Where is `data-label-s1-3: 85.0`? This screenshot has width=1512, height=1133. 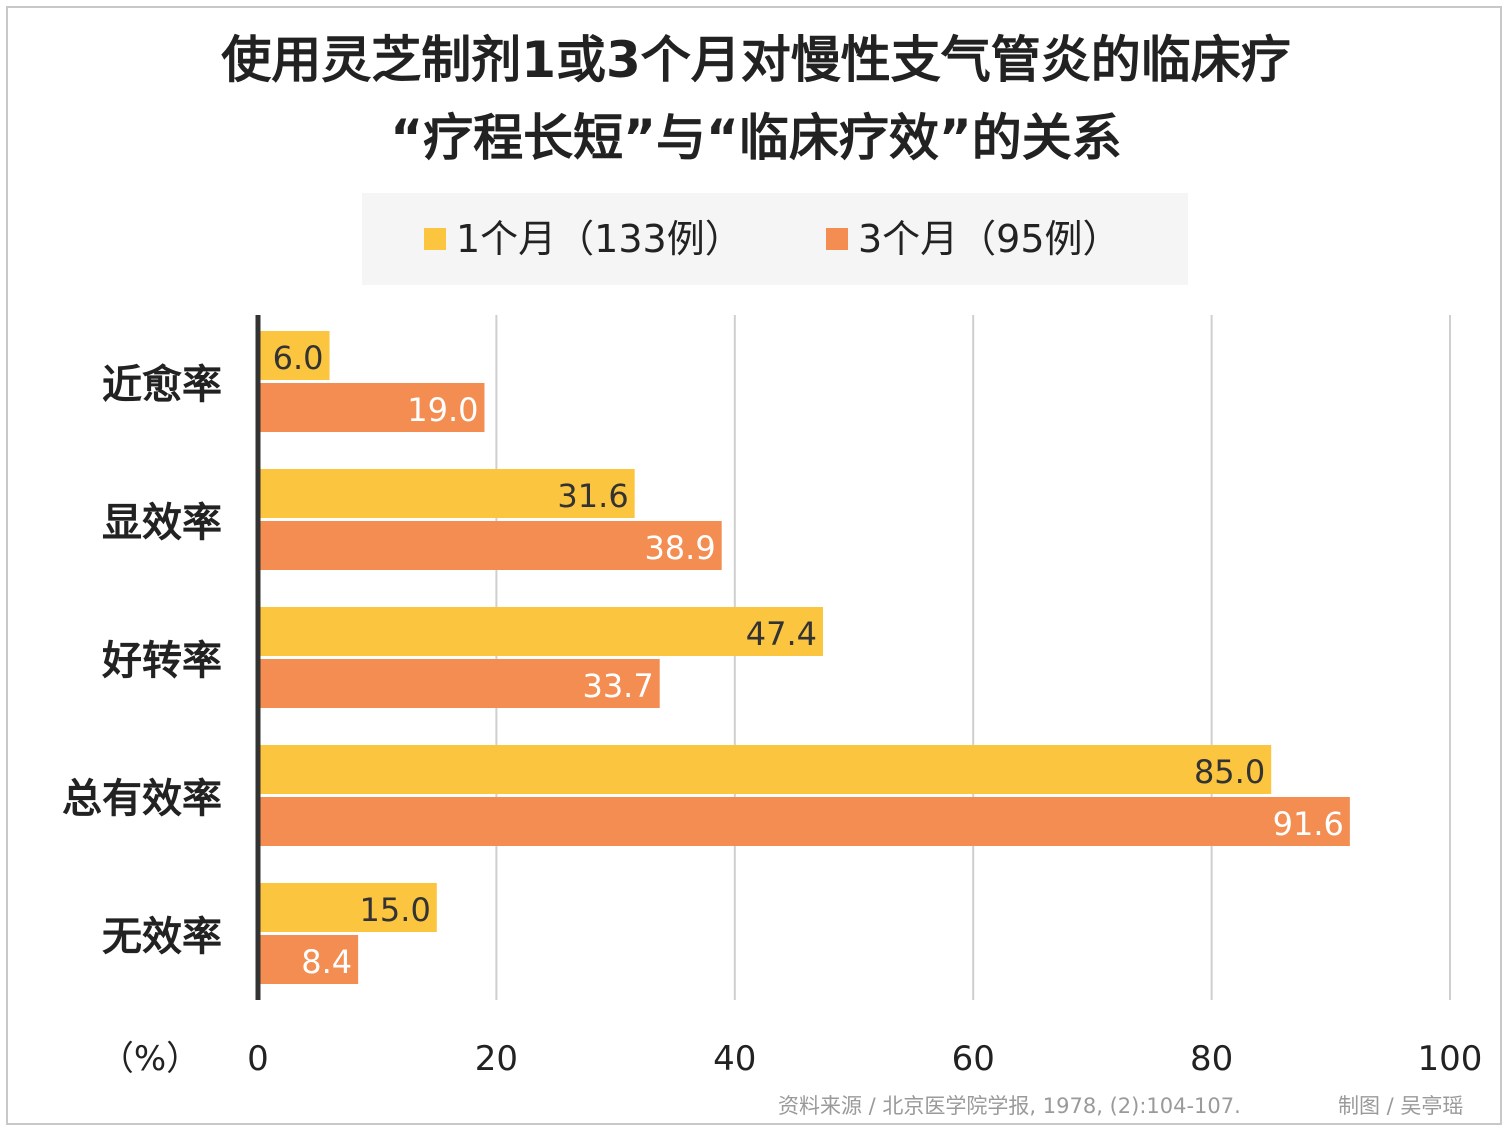 data-label-s1-3: 85.0 is located at coordinates (1229, 772).